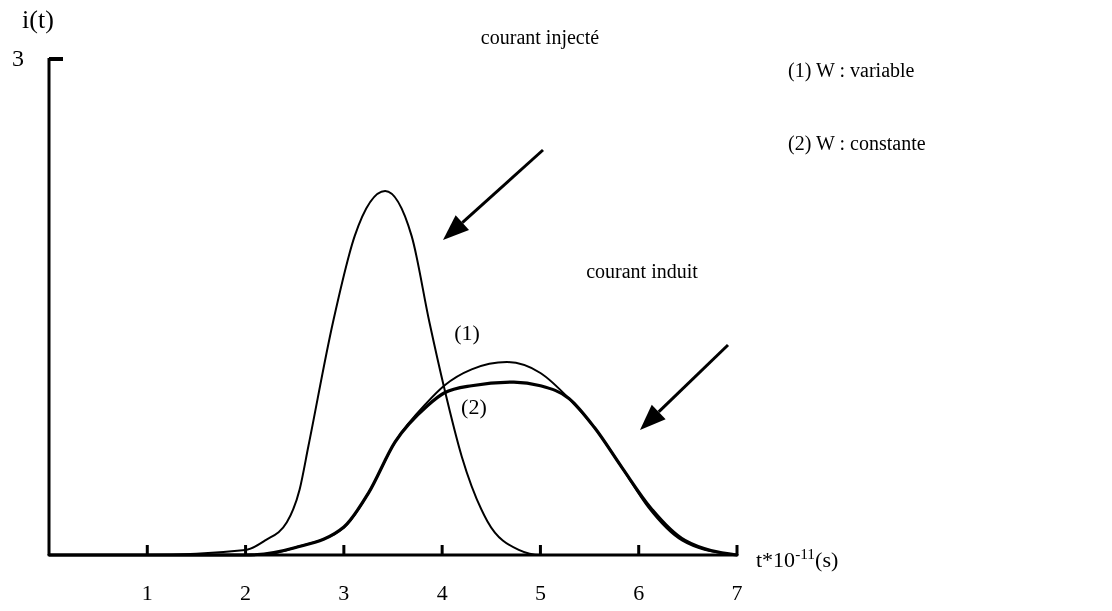 The image size is (1112, 611). I want to click on x-tick-label: 1, so click(147, 592).